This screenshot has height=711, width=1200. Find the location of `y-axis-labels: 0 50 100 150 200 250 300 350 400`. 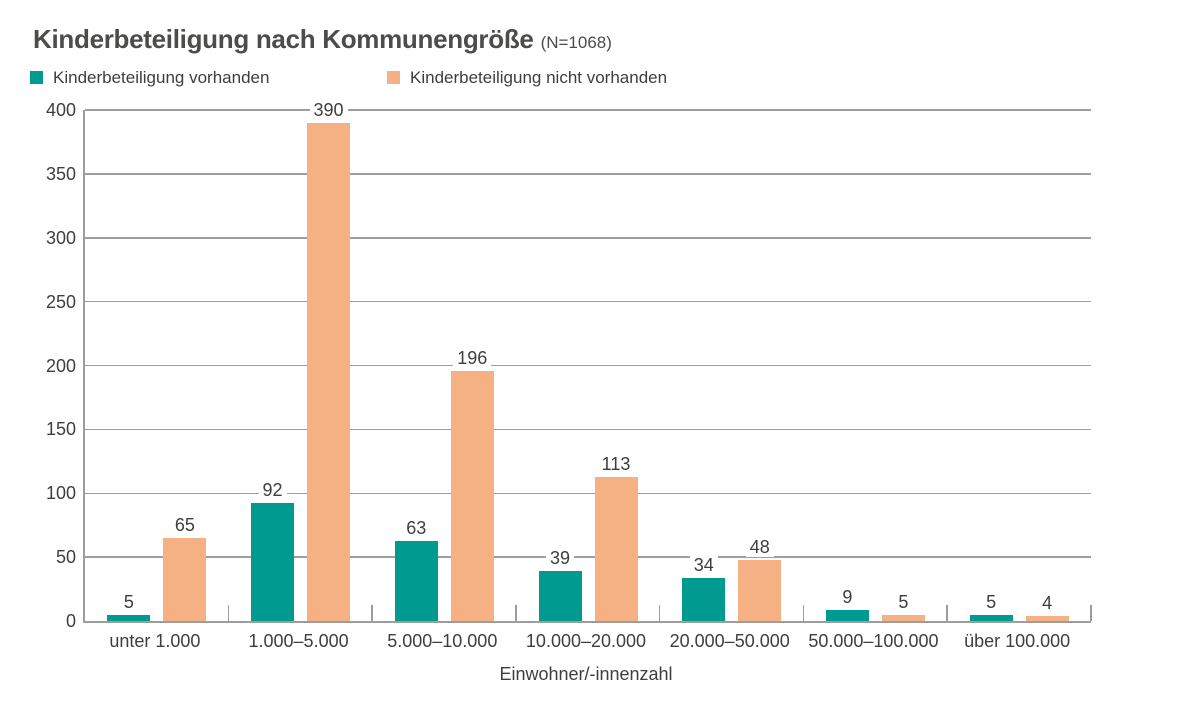

y-axis-labels: 0 50 100 150 200 250 300 350 400 is located at coordinates (38, 365).